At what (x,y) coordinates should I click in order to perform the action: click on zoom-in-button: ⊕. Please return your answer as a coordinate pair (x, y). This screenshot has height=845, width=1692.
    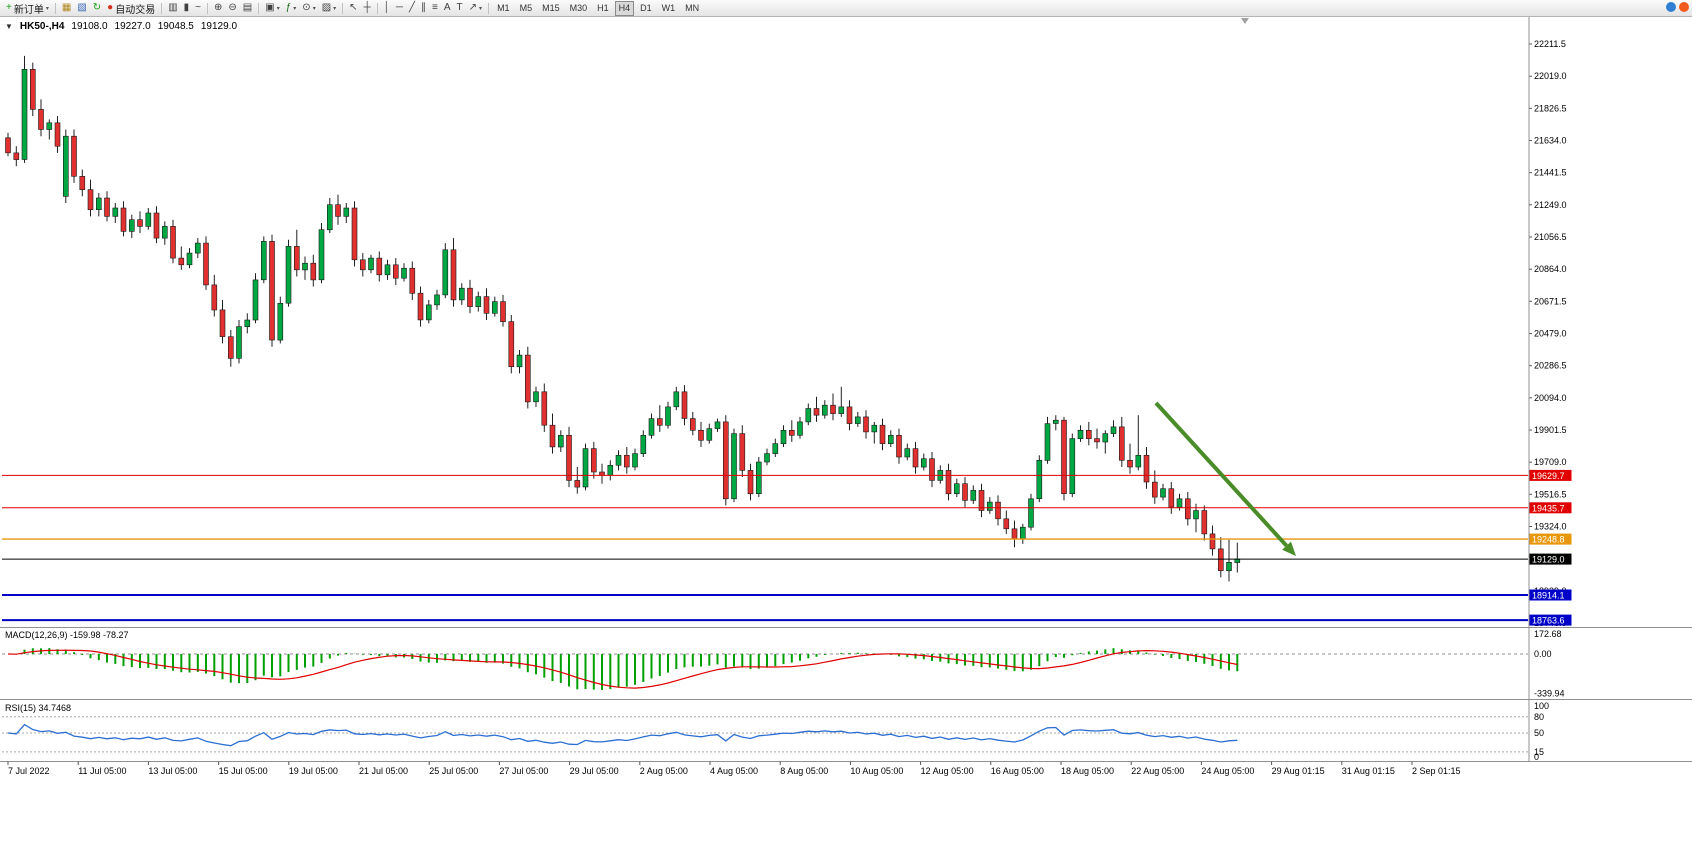
    Looking at the image, I should click on (218, 8).